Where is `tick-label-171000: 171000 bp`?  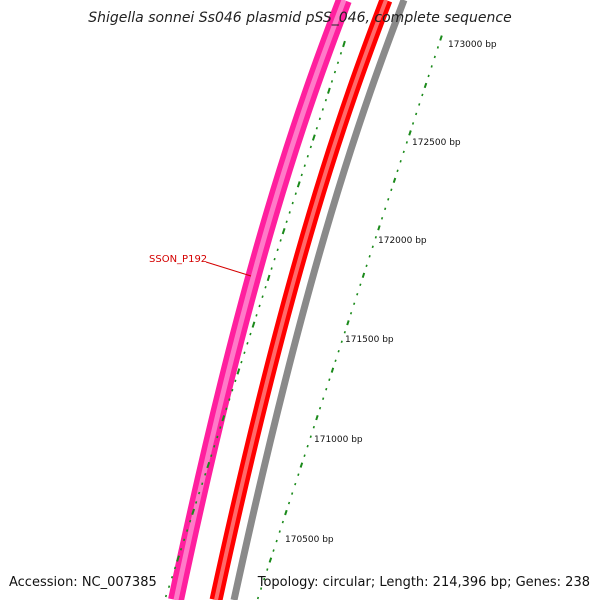 tick-label-171000: 171000 bp is located at coordinates (338, 440).